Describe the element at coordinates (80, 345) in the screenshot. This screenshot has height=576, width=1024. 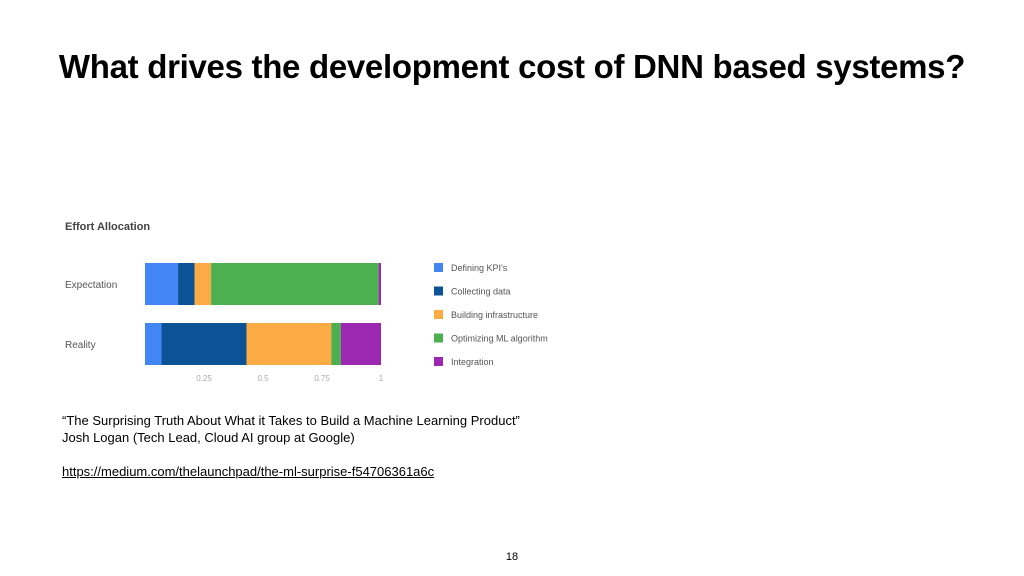
I see `category-label-reality: Reality` at that location.